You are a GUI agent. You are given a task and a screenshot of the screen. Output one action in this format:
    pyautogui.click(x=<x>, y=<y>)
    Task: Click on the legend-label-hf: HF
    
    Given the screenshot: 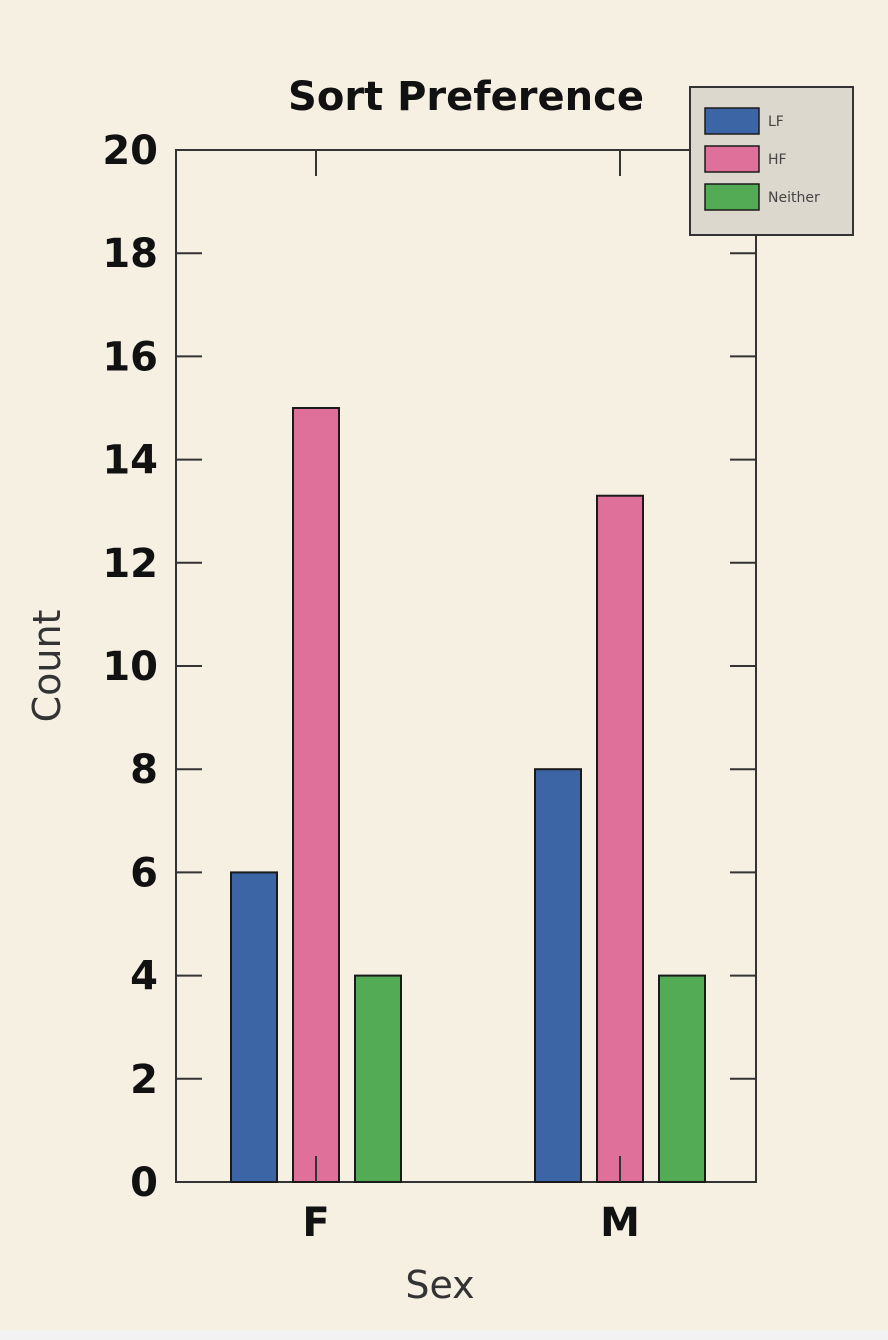 What is the action you would take?
    pyautogui.click(x=777, y=160)
    